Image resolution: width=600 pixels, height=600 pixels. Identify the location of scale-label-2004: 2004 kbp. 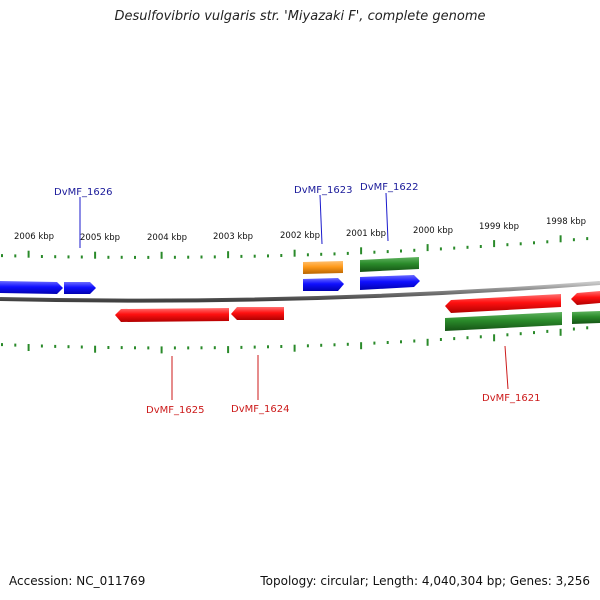
(167, 238).